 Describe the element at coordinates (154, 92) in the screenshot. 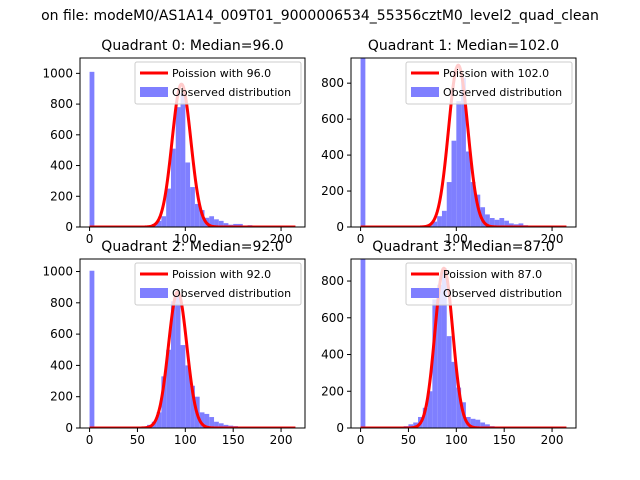

I see `legend-histogram-swatch` at that location.